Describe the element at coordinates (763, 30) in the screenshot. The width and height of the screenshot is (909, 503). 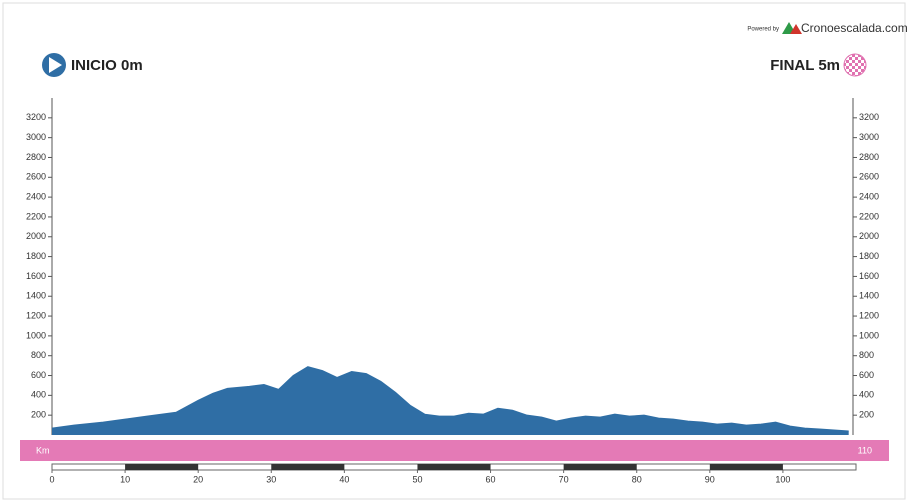
I see `powered-by: Powered by` at that location.